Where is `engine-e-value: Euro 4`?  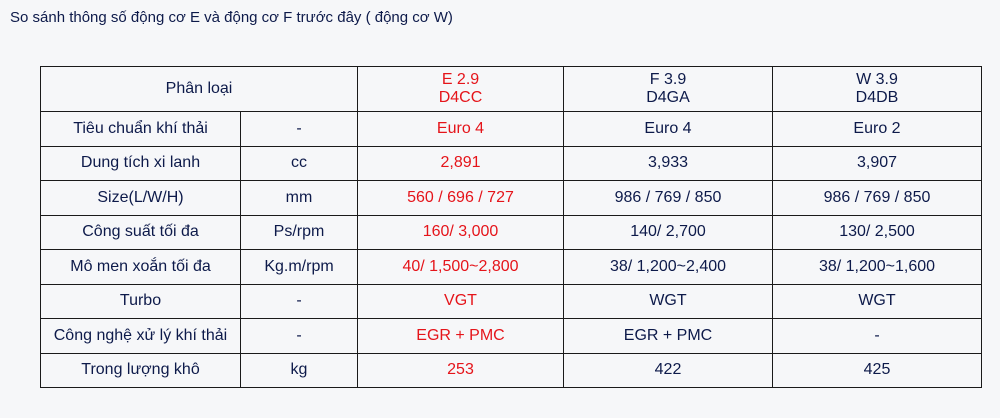
engine-e-value: Euro 4 is located at coordinates (460, 129).